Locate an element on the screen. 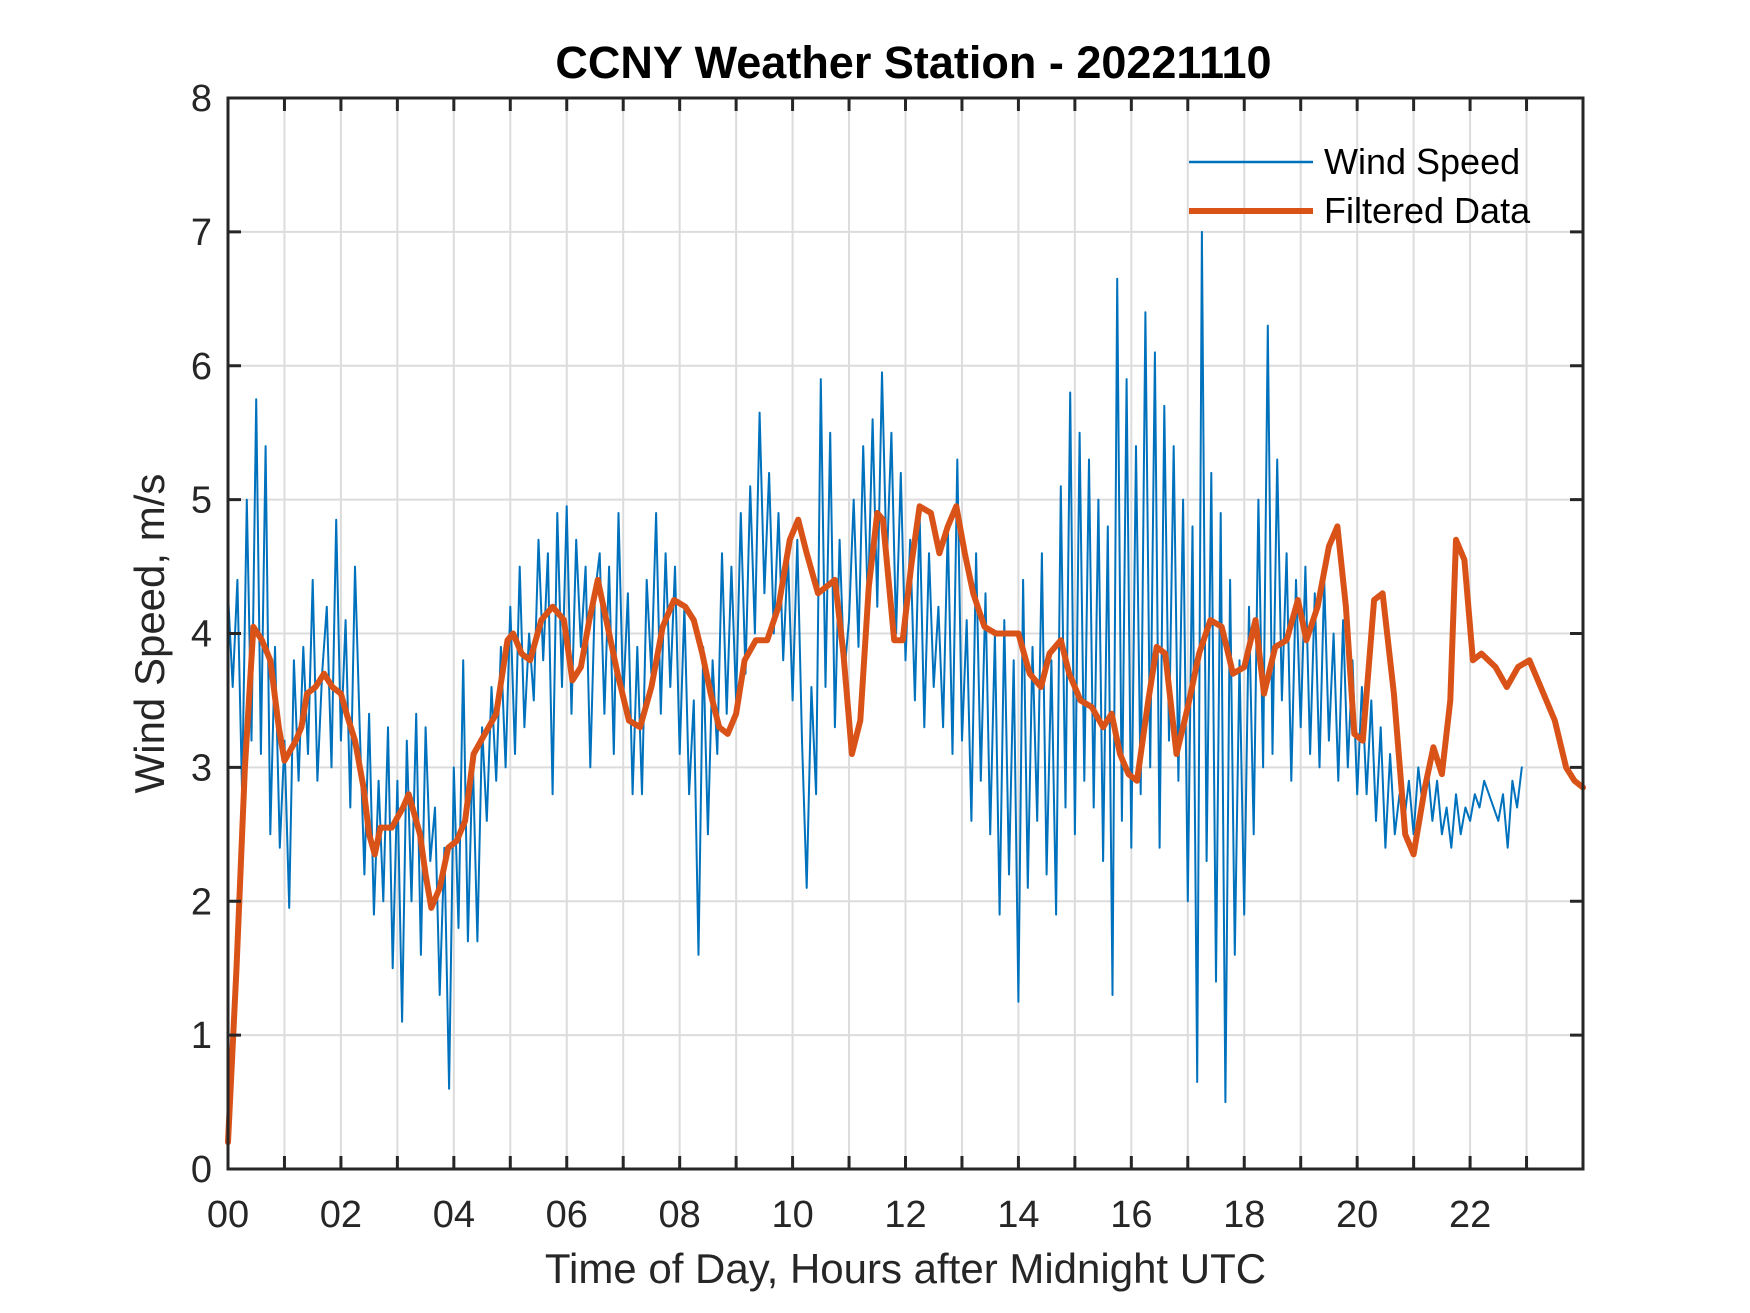  x-tick-label: 14 is located at coordinates (1018, 1215).